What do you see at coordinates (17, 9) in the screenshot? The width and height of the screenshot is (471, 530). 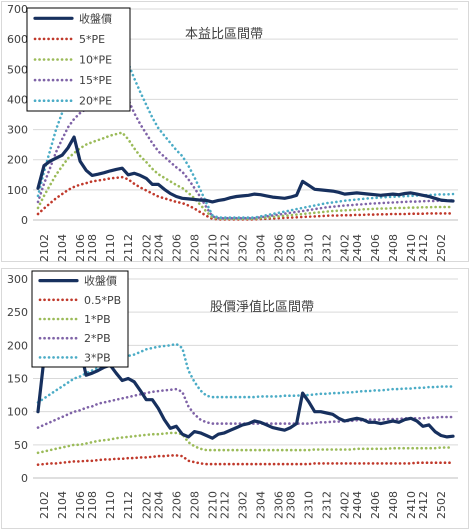 I see `y-tick-label: 700` at bounding box center [17, 9].